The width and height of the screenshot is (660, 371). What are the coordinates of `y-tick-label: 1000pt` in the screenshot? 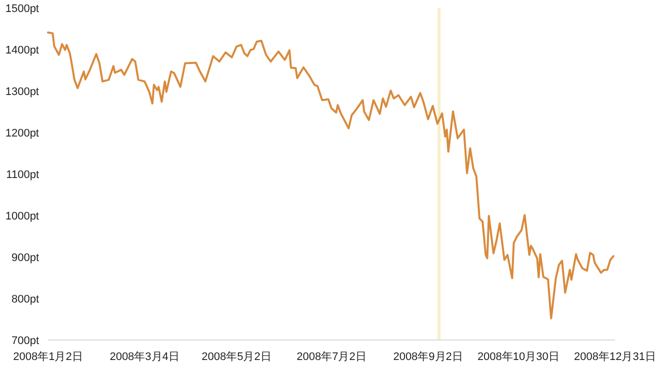 It's located at (22, 216).